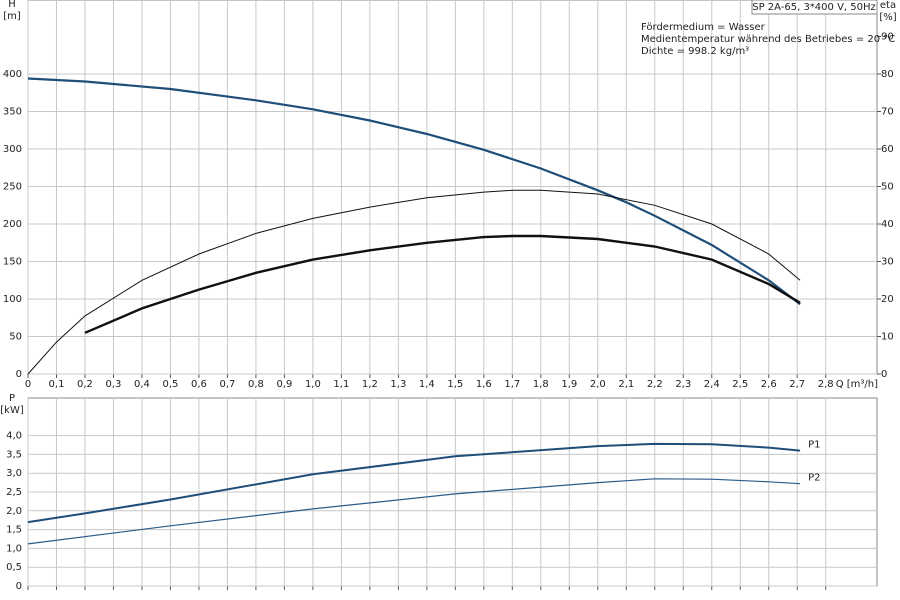 This screenshot has height=600, width=900. Describe the element at coordinates (12, 112) in the screenshot. I see `y-tick-label: 350` at that location.